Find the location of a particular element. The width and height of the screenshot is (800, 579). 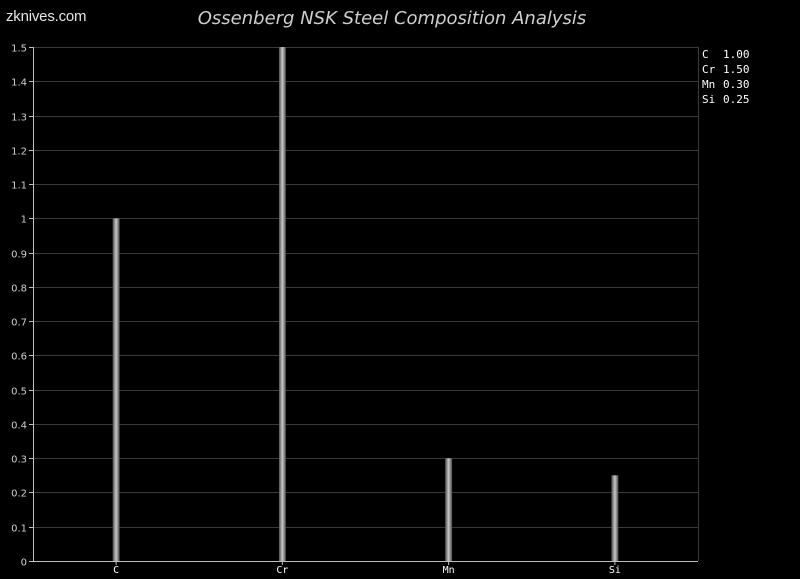

y-tick-label: 1.5 is located at coordinates (19, 49).